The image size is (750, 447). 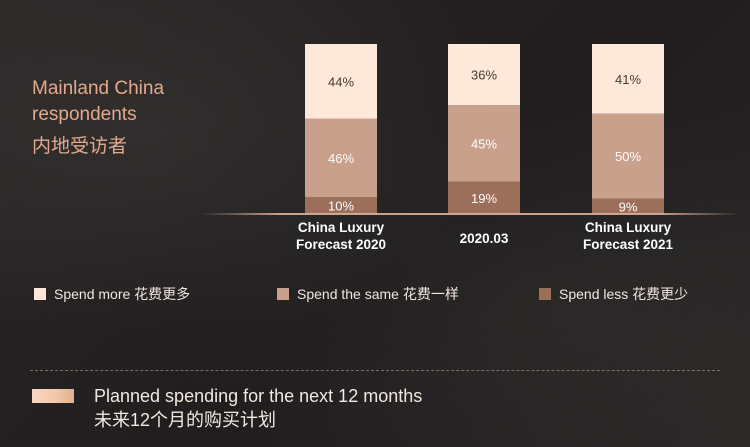 What do you see at coordinates (628, 244) in the screenshot?
I see `category-tick-label: Forecast 2021` at bounding box center [628, 244].